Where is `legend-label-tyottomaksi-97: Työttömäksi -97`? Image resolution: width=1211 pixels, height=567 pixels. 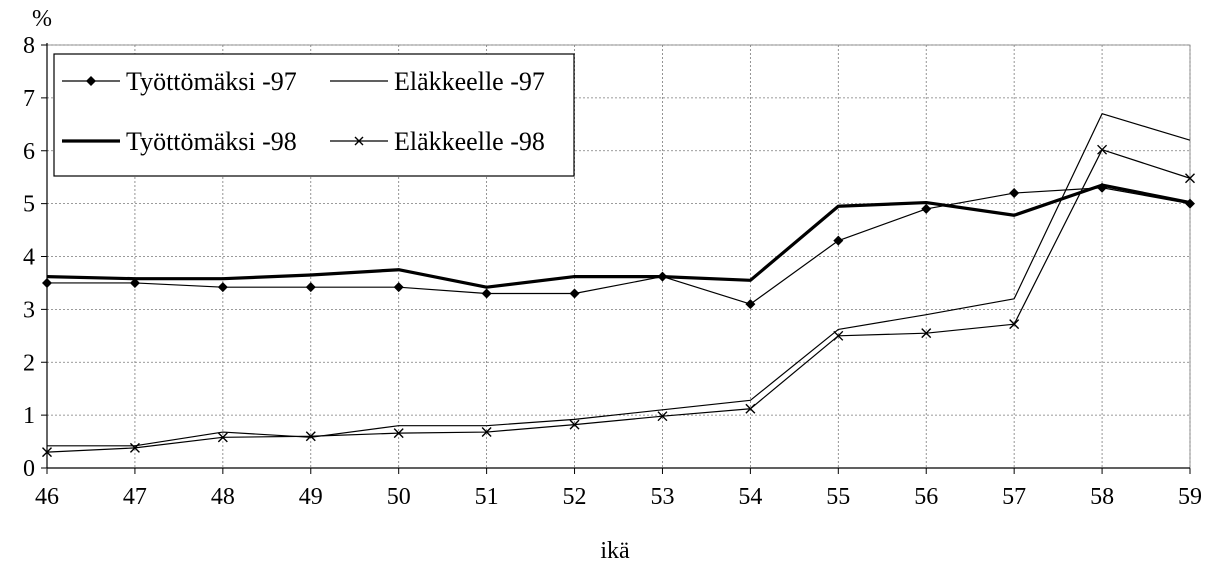
legend-label-tyottomaksi-97: Työttömäksi -97 is located at coordinates (211, 81).